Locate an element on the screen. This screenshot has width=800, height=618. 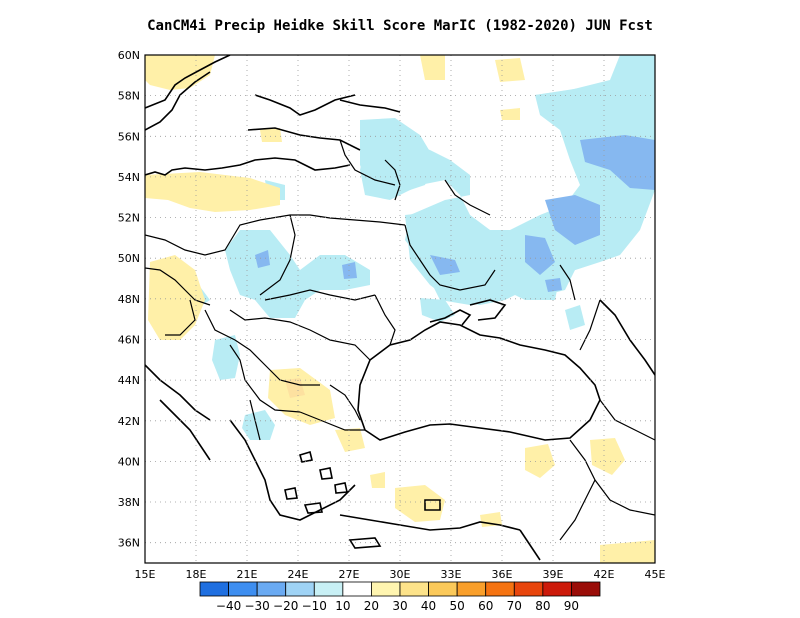
lon-tick-label: 45E is located at coordinates (655, 574).